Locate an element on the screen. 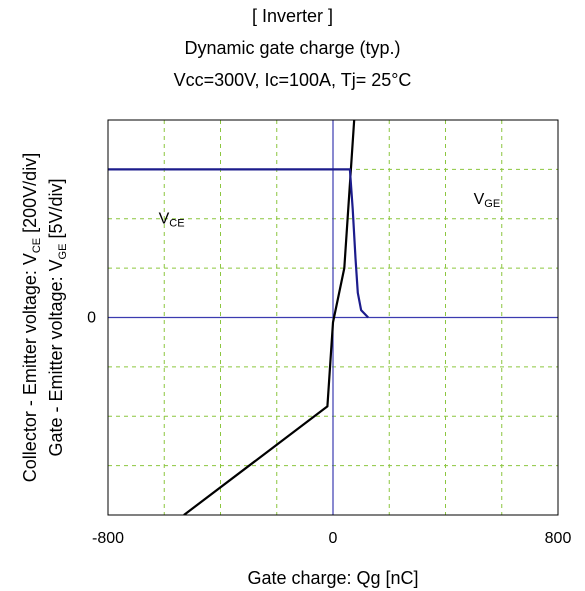 Image resolution: width=585 pixels, height=591 pixels. series-line-vce is located at coordinates (238, 243).